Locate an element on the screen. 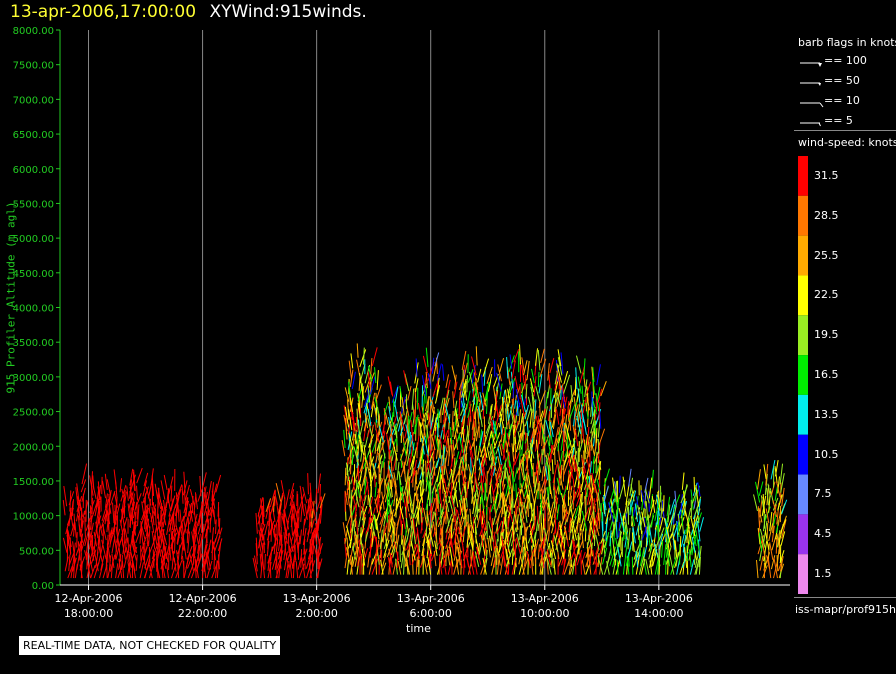 The width and height of the screenshot is (896, 674). y-tick-label: 0.00 is located at coordinates (43, 586).